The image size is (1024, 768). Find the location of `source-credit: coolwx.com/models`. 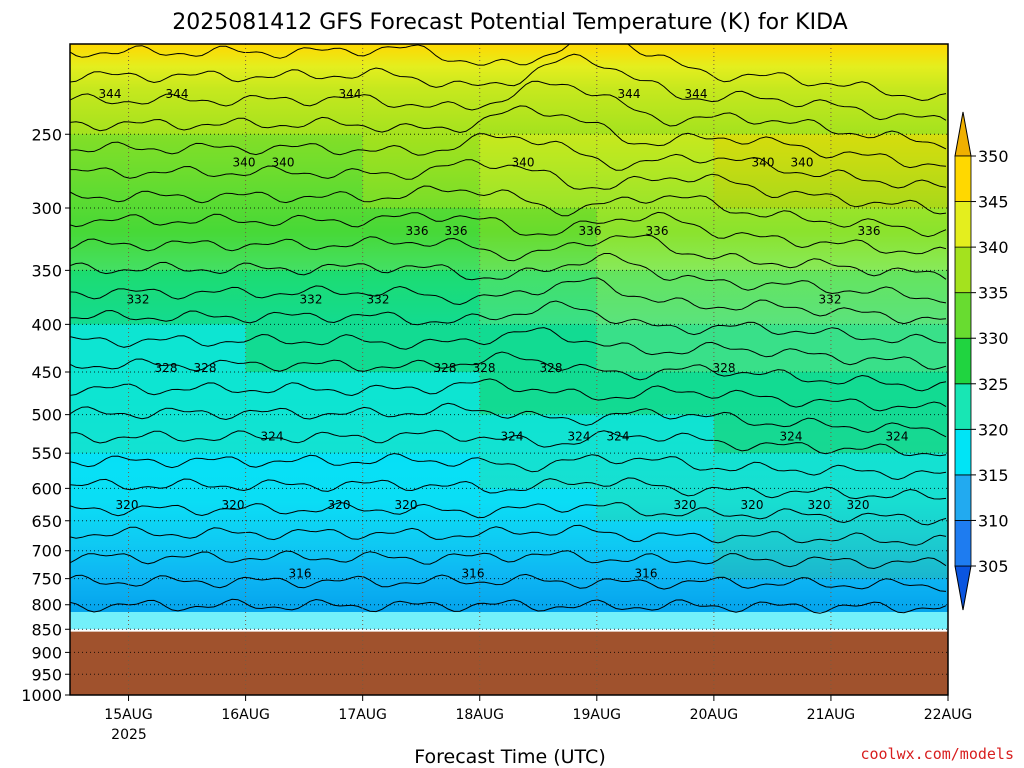

source-credit: coolwx.com/models is located at coordinates (937, 754).